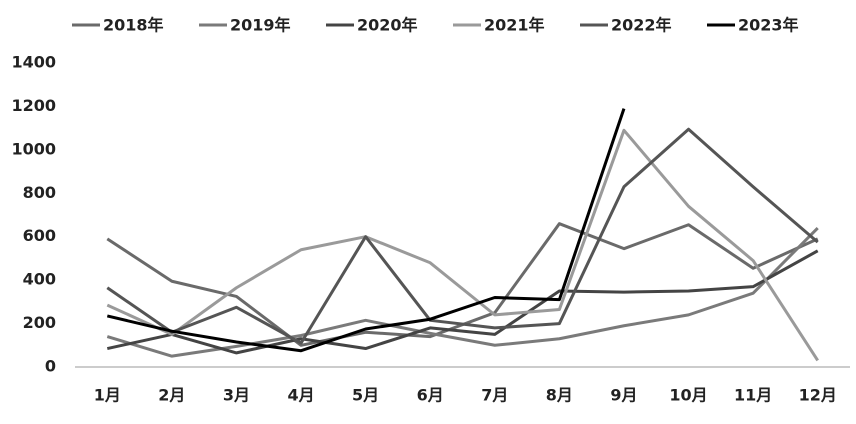 The height and width of the screenshot is (424, 856). What do you see at coordinates (39, 235) in the screenshot?
I see `y-tick-label: 600` at bounding box center [39, 235].